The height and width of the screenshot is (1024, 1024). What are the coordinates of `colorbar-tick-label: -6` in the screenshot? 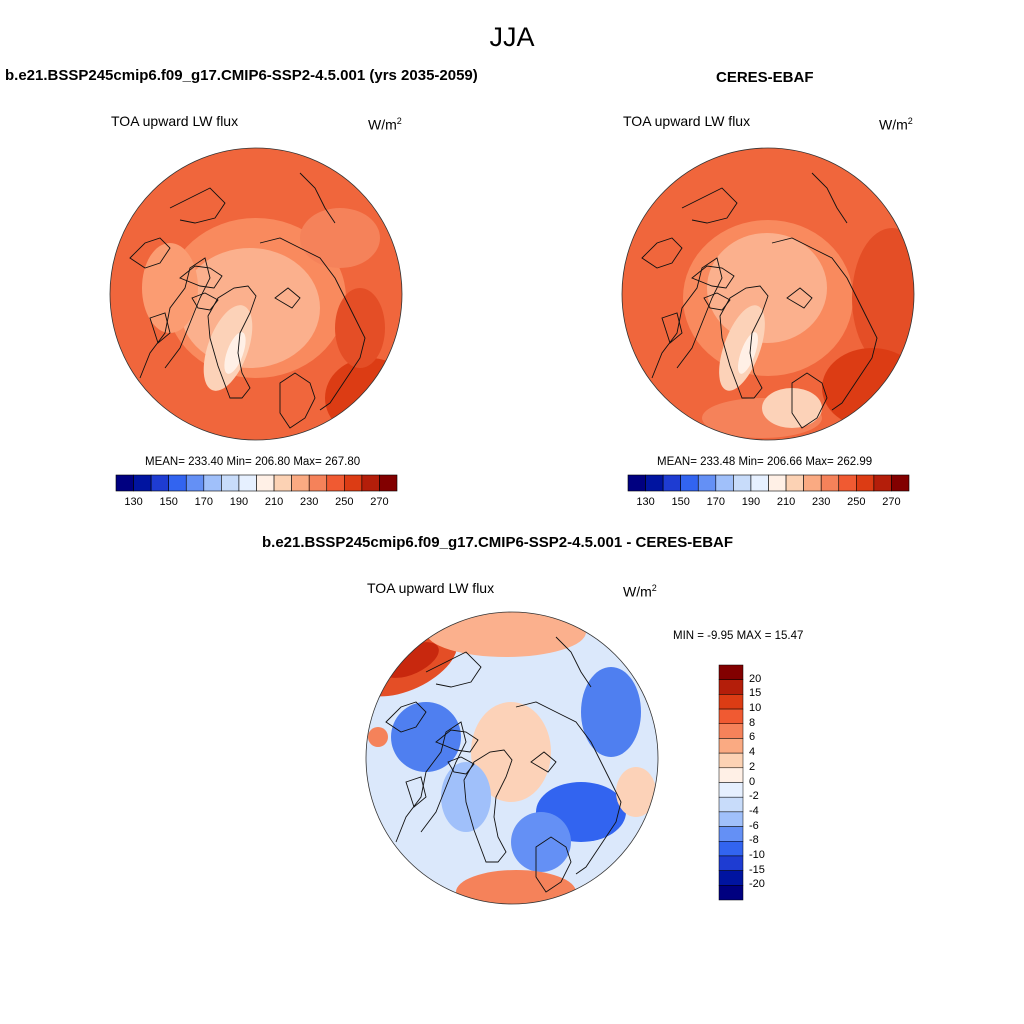 It's located at (754, 825).